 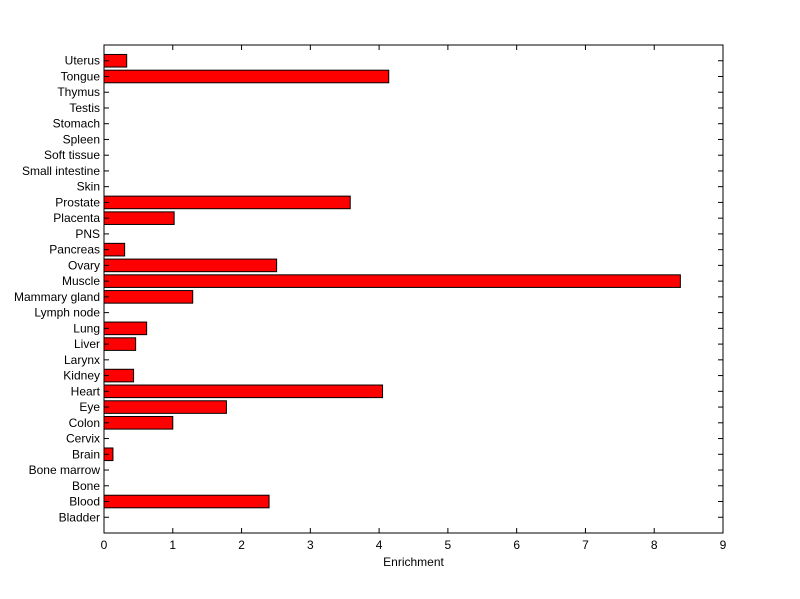 I want to click on y-tick-label: Liver, so click(x=87, y=344).